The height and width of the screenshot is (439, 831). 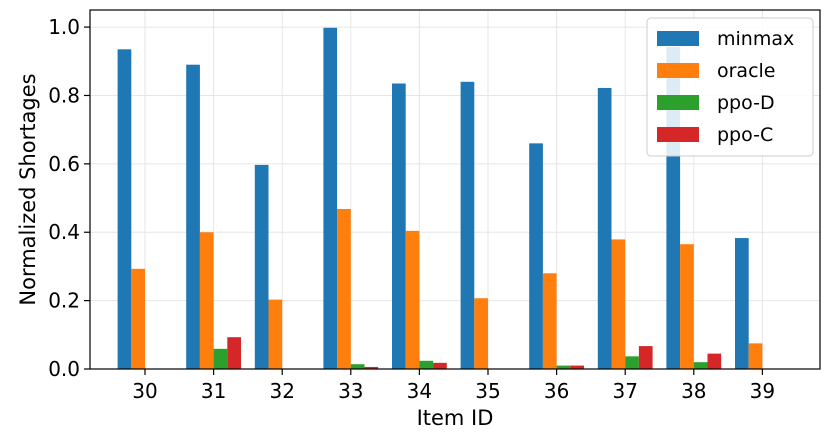 What do you see at coordinates (28, 189) in the screenshot?
I see `y-axis-label: Normalized Shortages` at bounding box center [28, 189].